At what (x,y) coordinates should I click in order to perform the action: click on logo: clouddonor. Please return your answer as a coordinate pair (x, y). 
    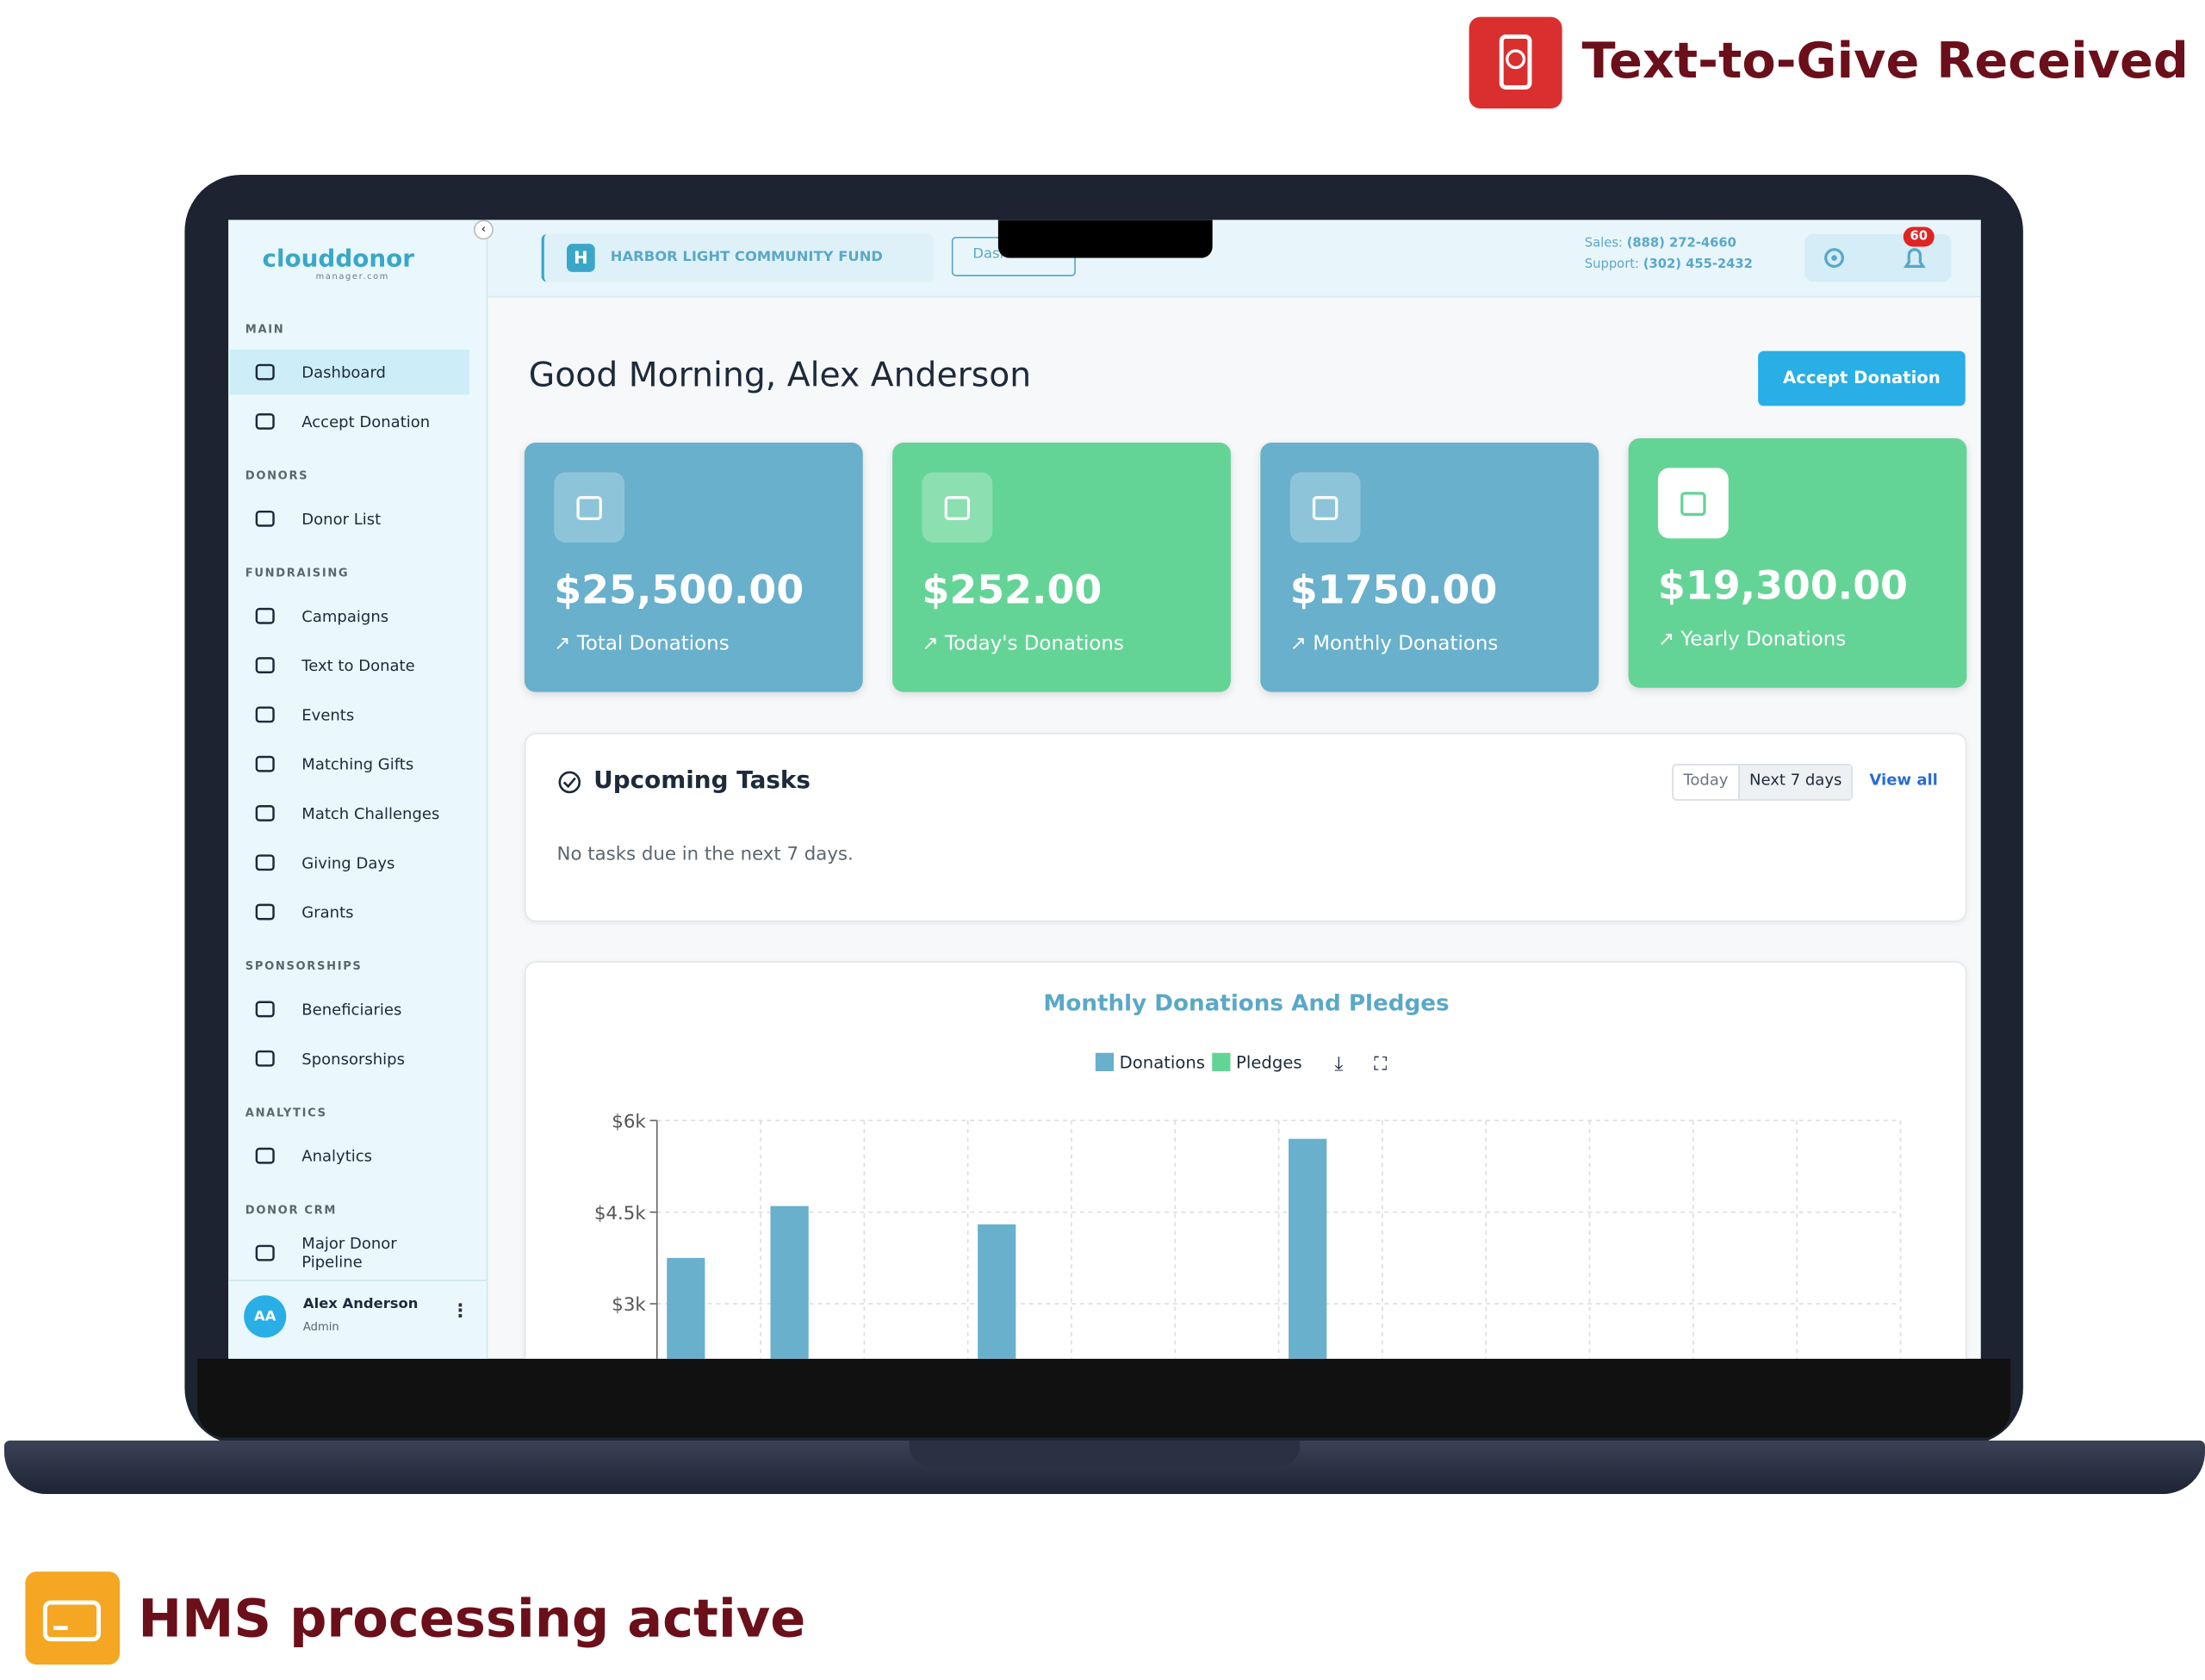
    Looking at the image, I should click on (338, 260).